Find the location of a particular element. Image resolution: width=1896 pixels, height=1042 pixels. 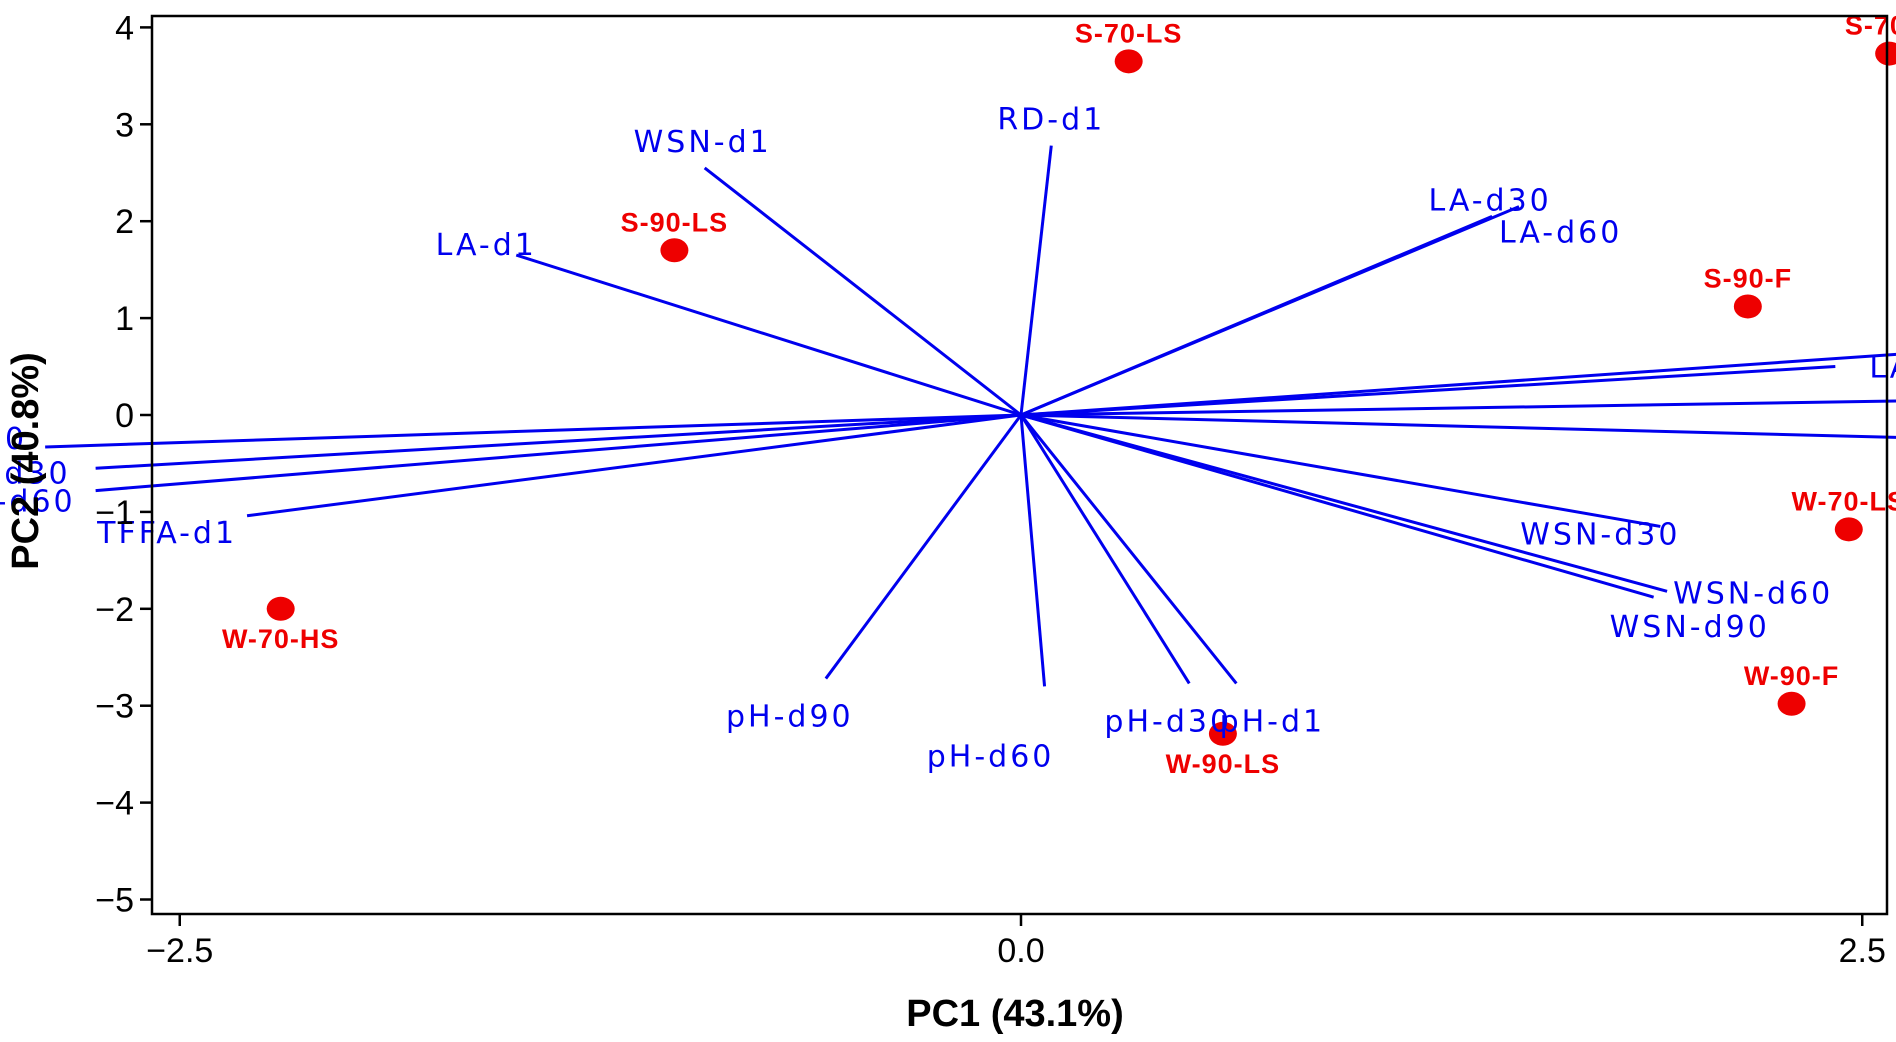

loading-vector-rd-d1 is located at coordinates (1036, 280).